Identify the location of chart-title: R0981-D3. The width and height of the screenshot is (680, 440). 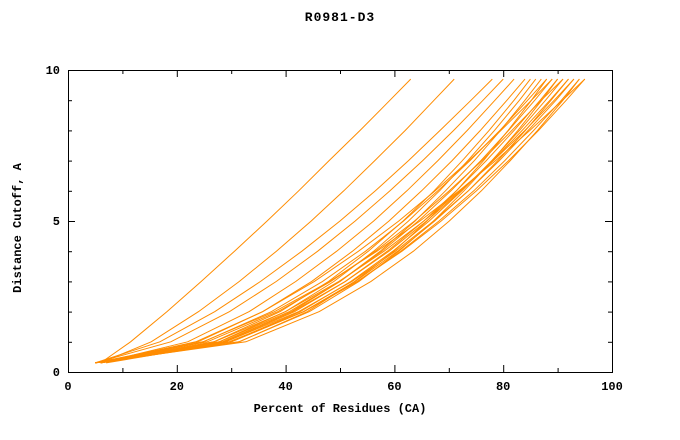
(340, 17).